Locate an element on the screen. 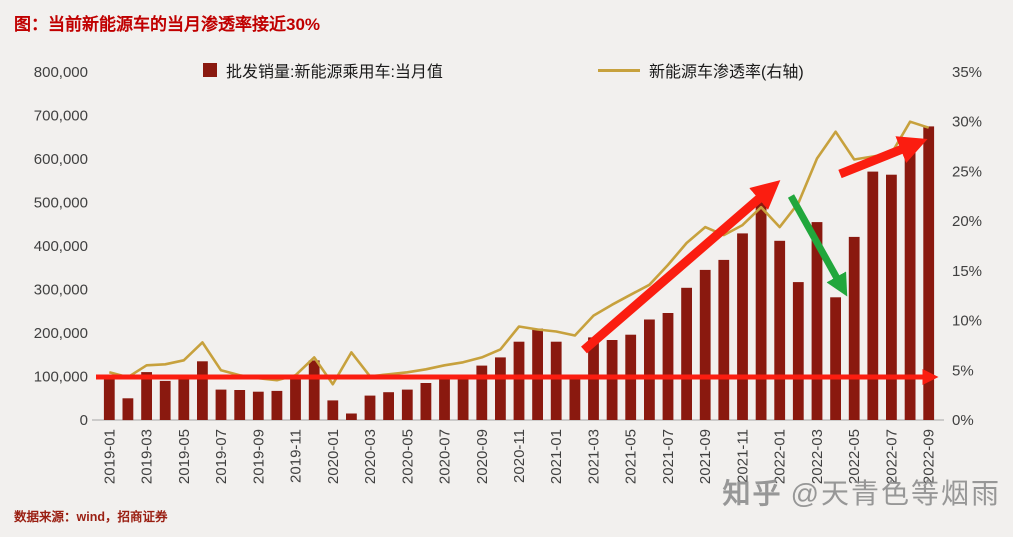 The image size is (1013, 537). svg-text: 2019-03 is located at coordinates (147, 456).